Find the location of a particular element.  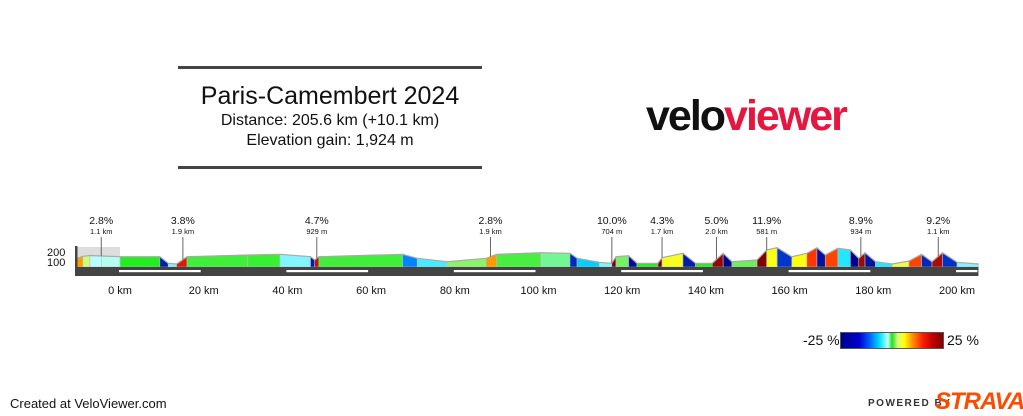

climb-gradient-label: 3.8% is located at coordinates (183, 221).